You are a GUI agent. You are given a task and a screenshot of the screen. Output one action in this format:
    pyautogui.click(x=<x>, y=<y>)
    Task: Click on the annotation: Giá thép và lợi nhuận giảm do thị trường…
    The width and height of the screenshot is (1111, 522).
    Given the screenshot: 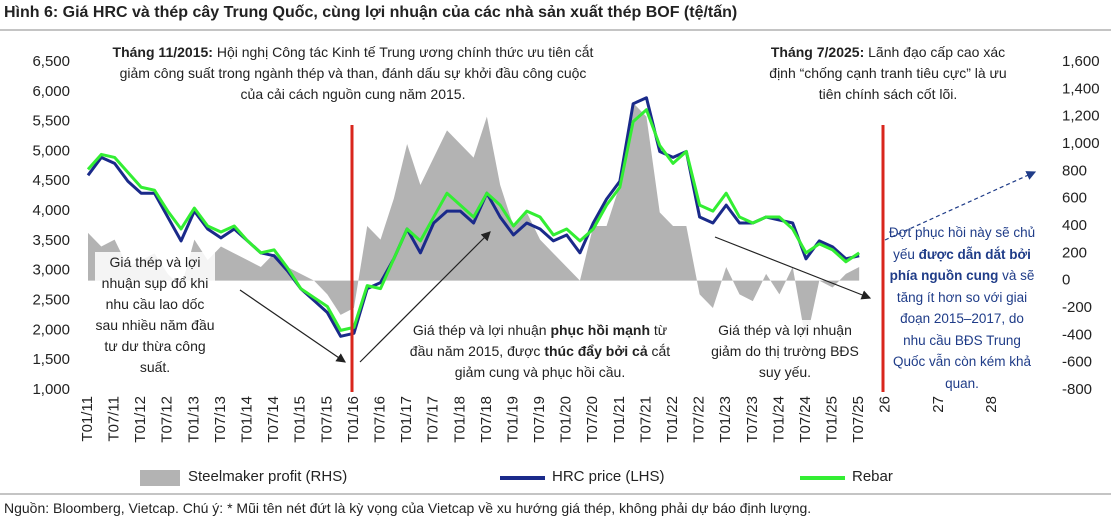 What is the action you would take?
    pyautogui.click(x=785, y=351)
    